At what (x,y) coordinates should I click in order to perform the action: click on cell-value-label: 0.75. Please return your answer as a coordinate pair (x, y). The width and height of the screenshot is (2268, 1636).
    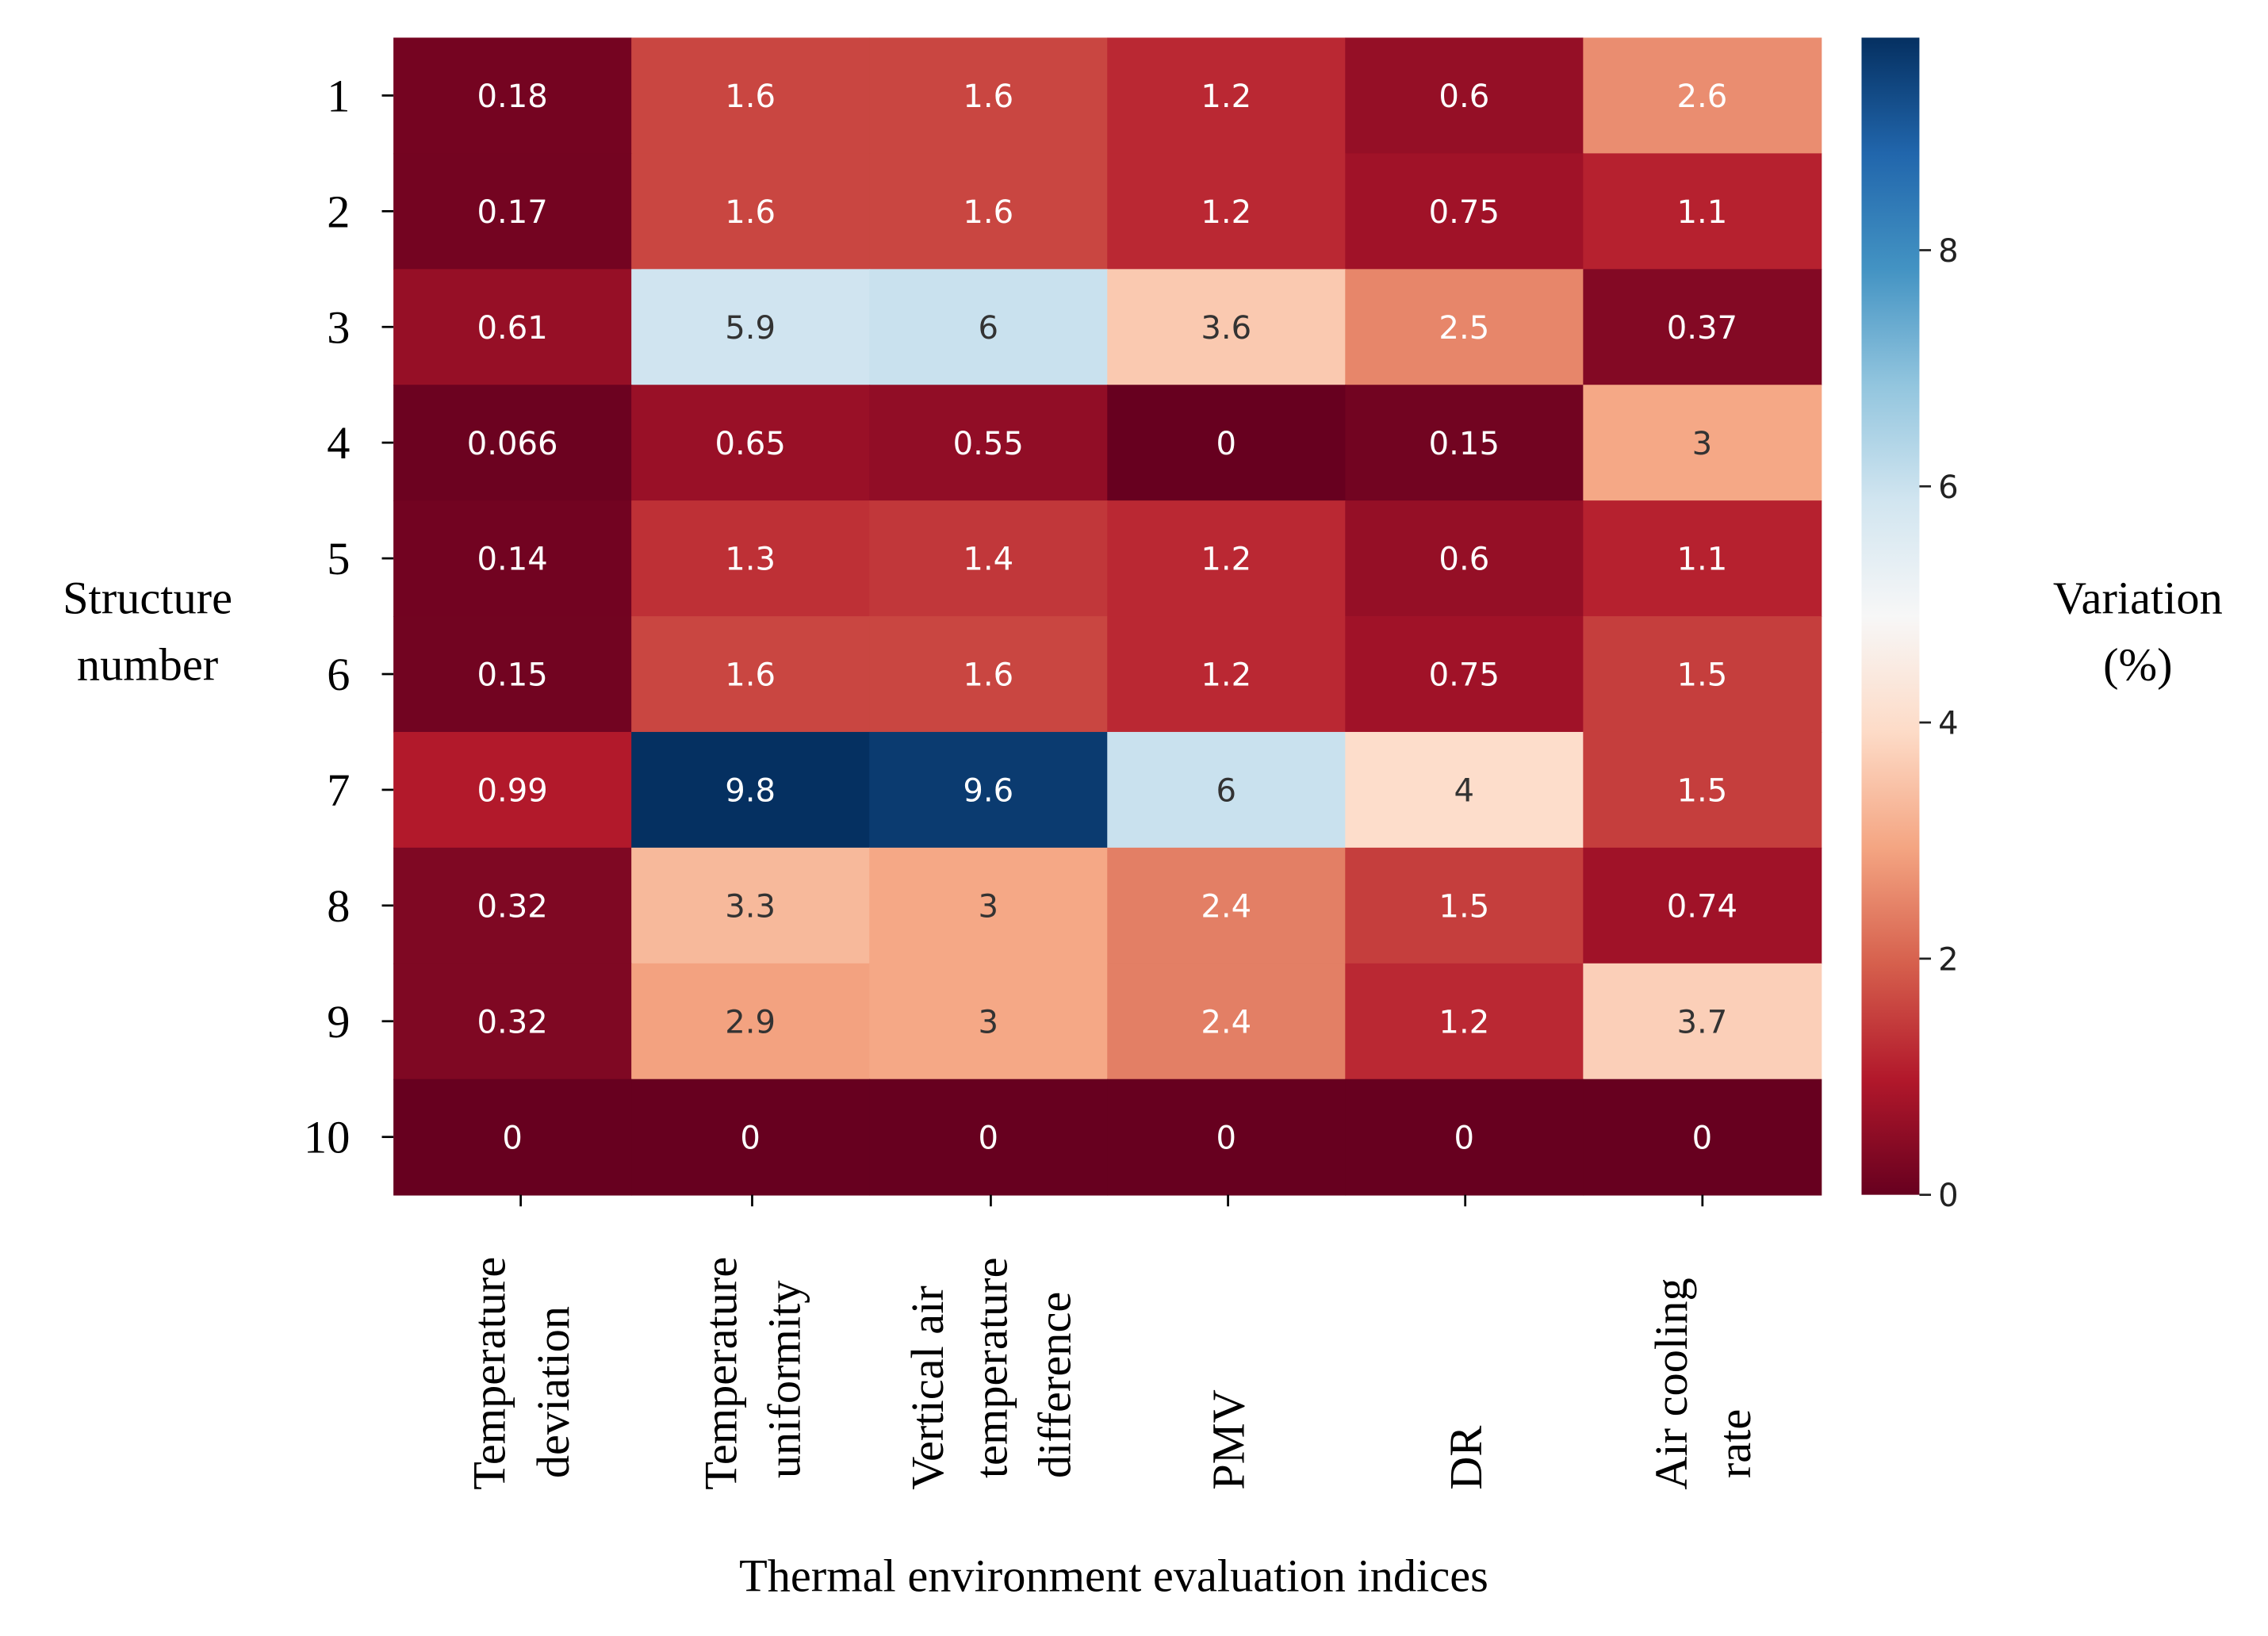
    Looking at the image, I should click on (1464, 675).